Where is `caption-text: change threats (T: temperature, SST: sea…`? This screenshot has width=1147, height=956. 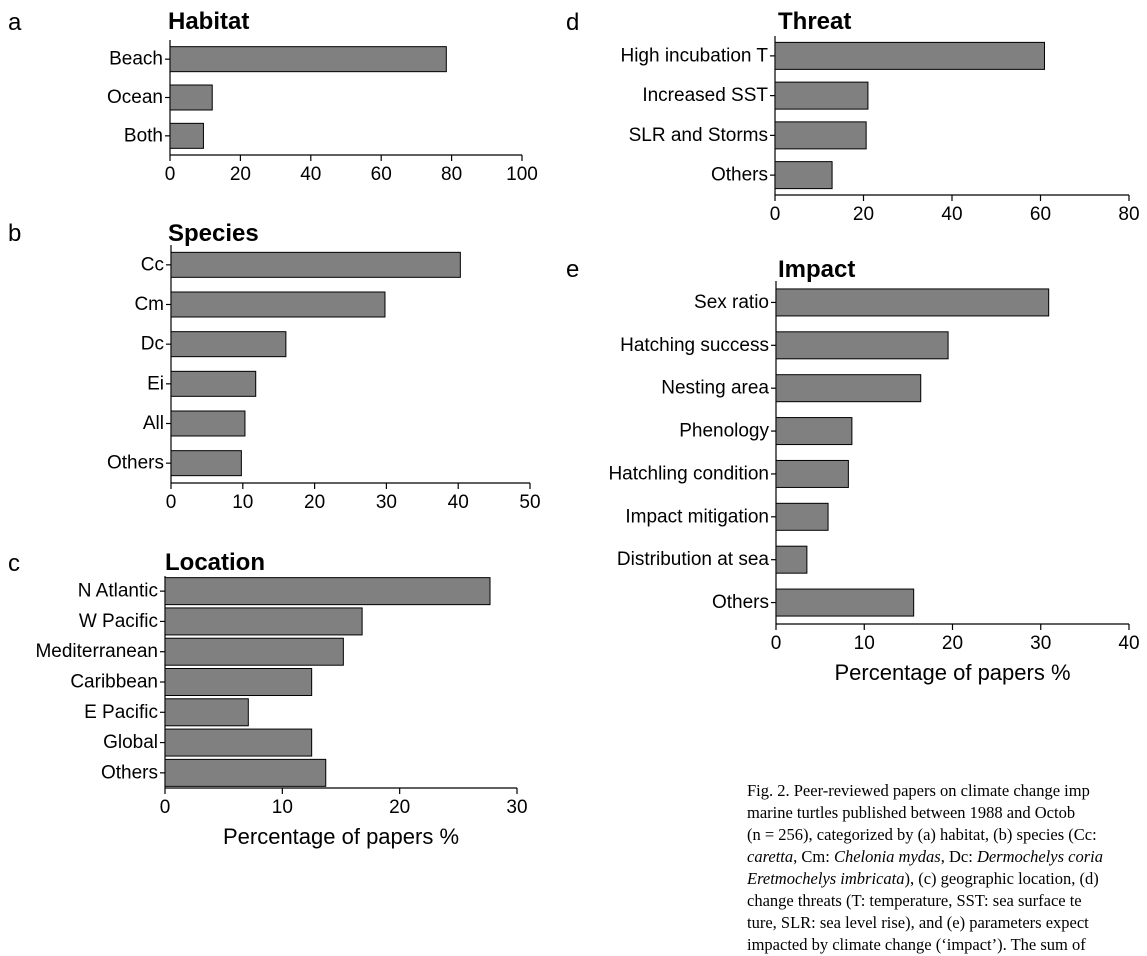
caption-text: change threats (T: temperature, SST: sea… is located at coordinates (914, 900).